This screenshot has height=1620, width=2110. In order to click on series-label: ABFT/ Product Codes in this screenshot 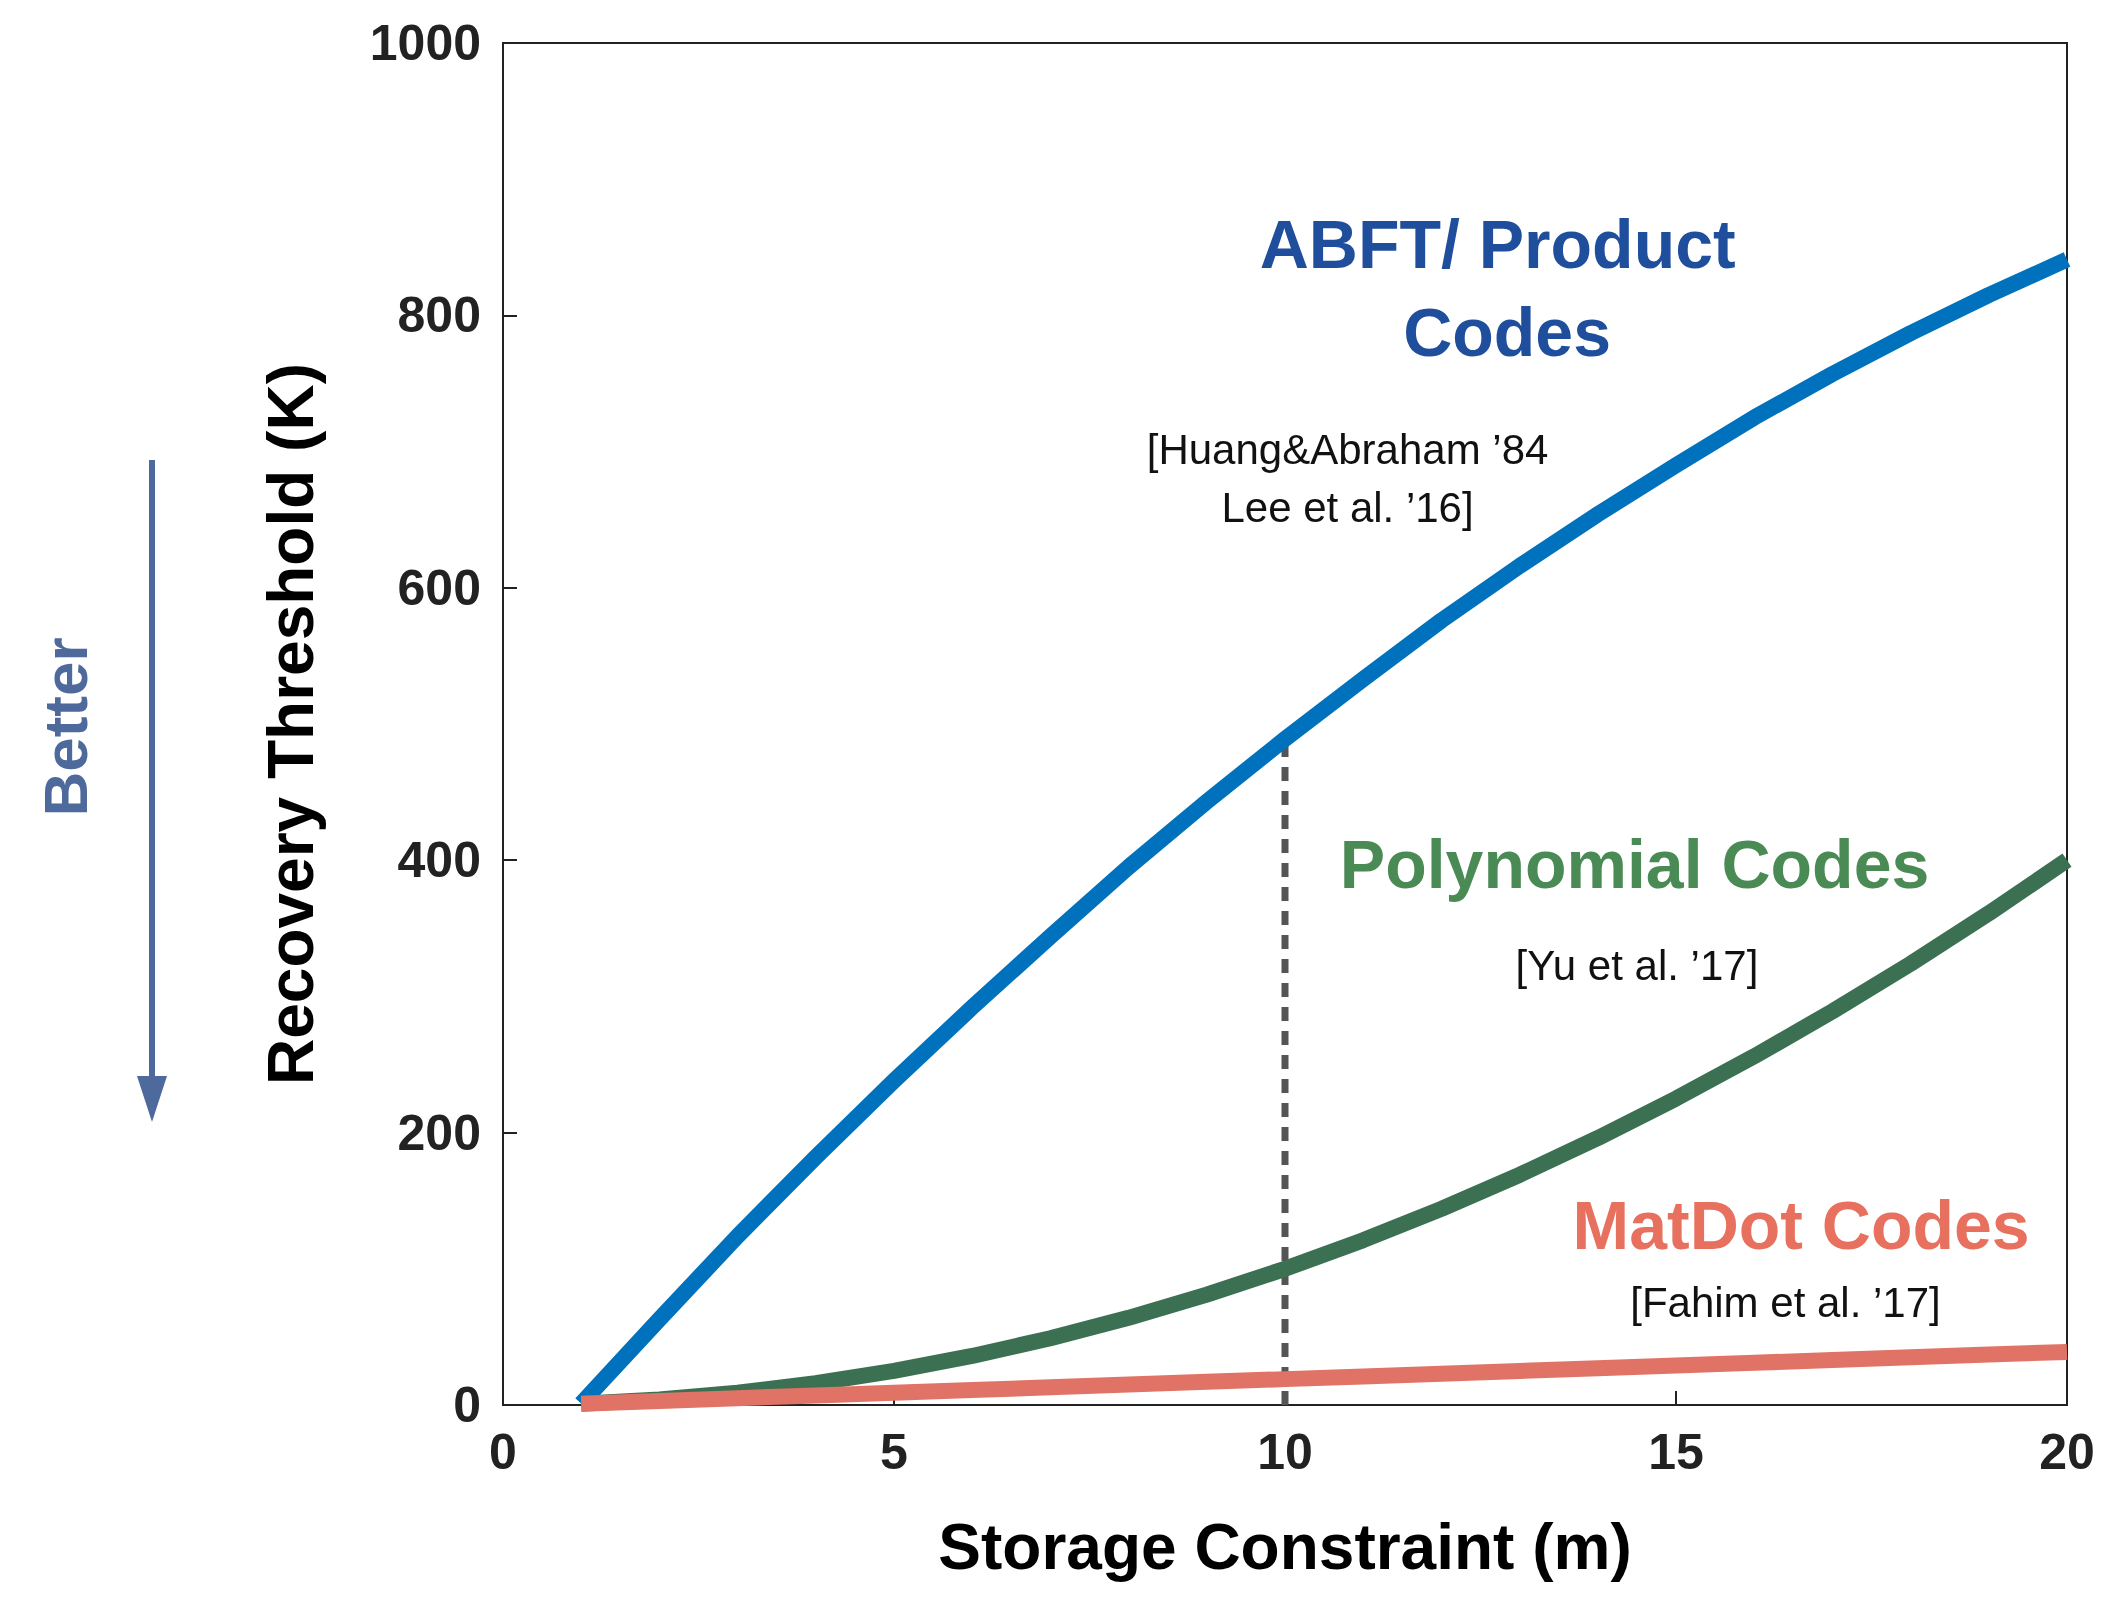, I will do `click(1507, 288)`.